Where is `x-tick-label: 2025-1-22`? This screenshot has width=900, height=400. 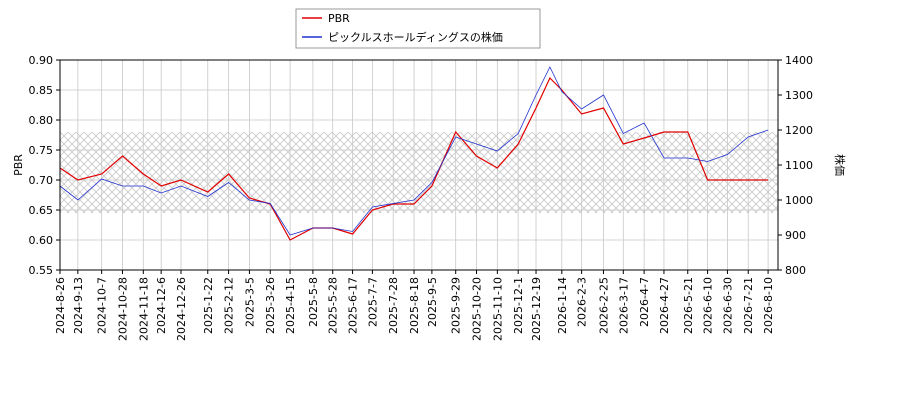 x-tick-label: 2025-1-22 is located at coordinates (208, 305).